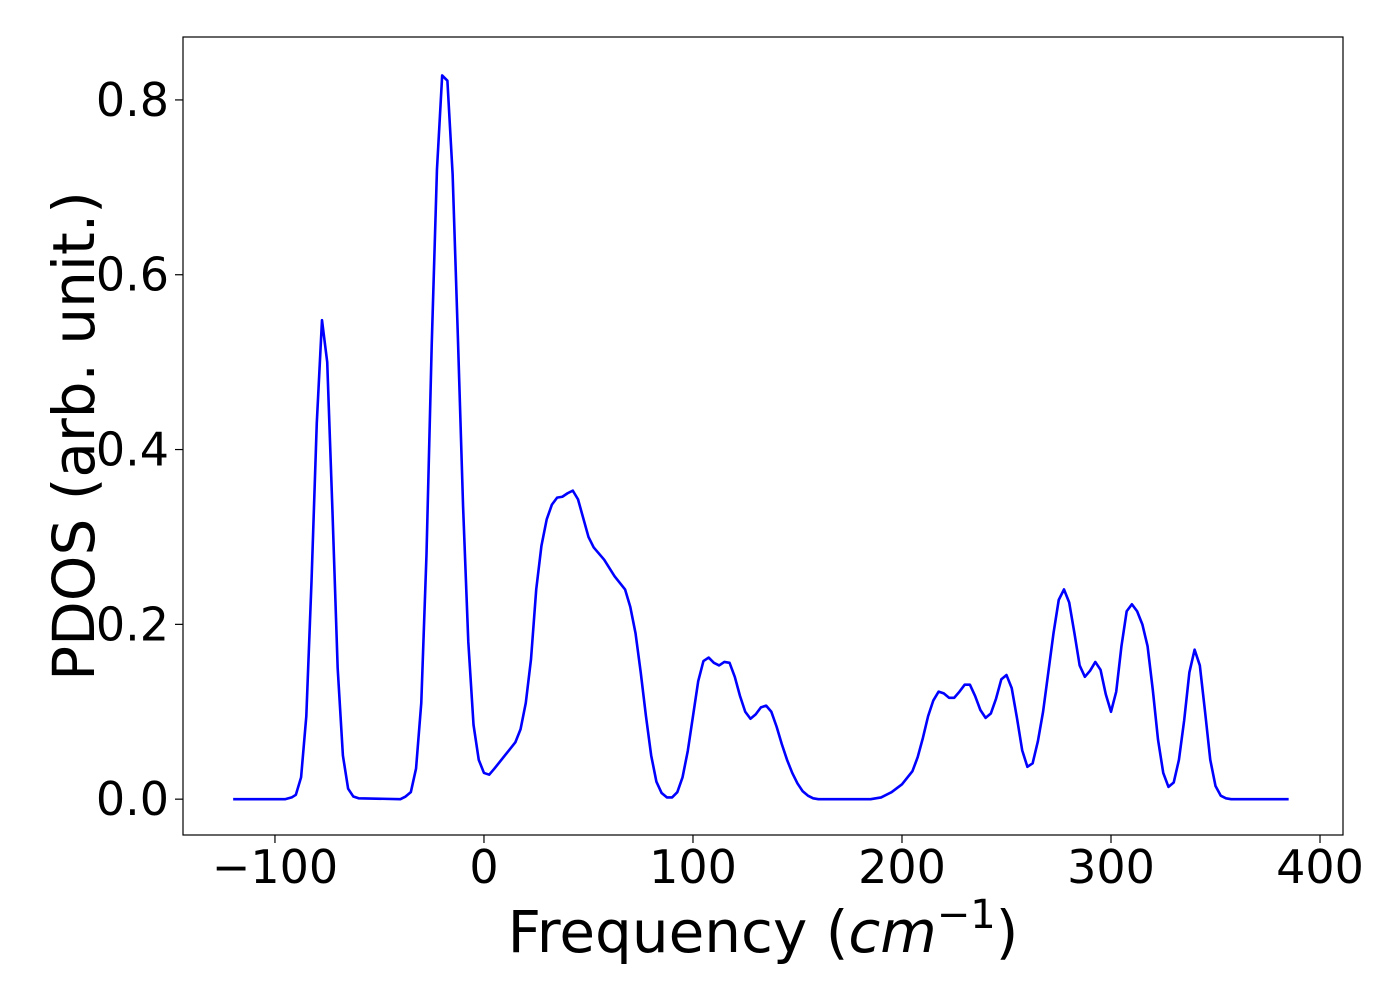  What do you see at coordinates (678, 932) in the screenshot?
I see `x-label-text: Frequency (` at bounding box center [678, 932].